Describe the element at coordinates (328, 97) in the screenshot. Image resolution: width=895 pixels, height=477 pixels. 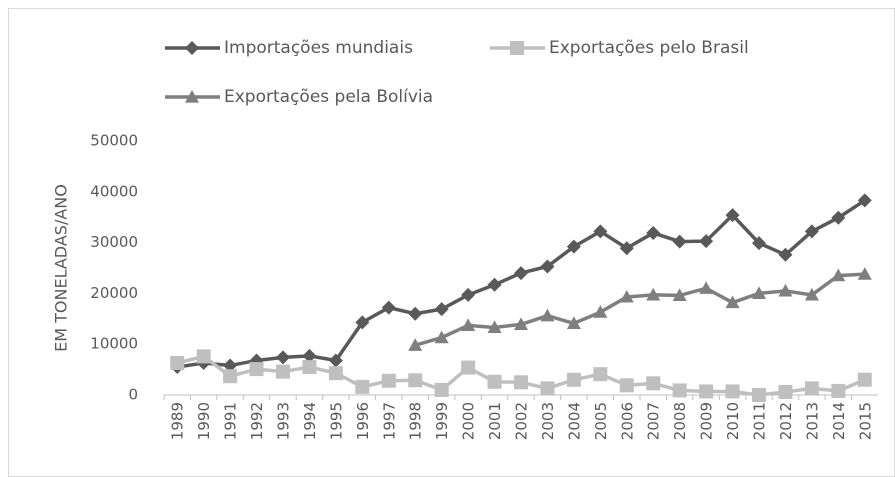
I see `legend-label: Exportações pela Bolívia` at that location.